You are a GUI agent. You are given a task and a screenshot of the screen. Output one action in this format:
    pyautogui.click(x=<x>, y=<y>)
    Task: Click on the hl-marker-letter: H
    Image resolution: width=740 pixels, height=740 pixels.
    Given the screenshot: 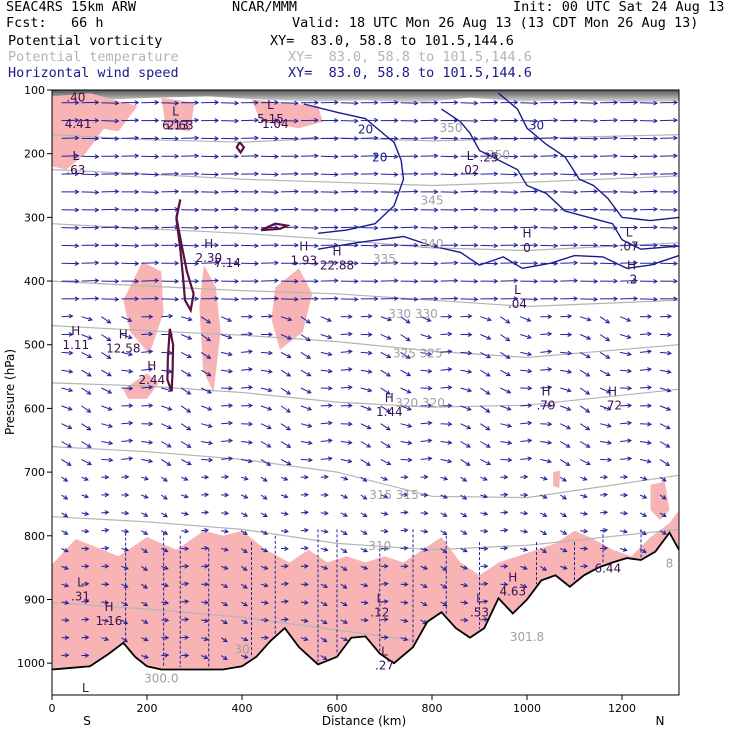 What is the action you would take?
    pyautogui.click(x=612, y=392)
    